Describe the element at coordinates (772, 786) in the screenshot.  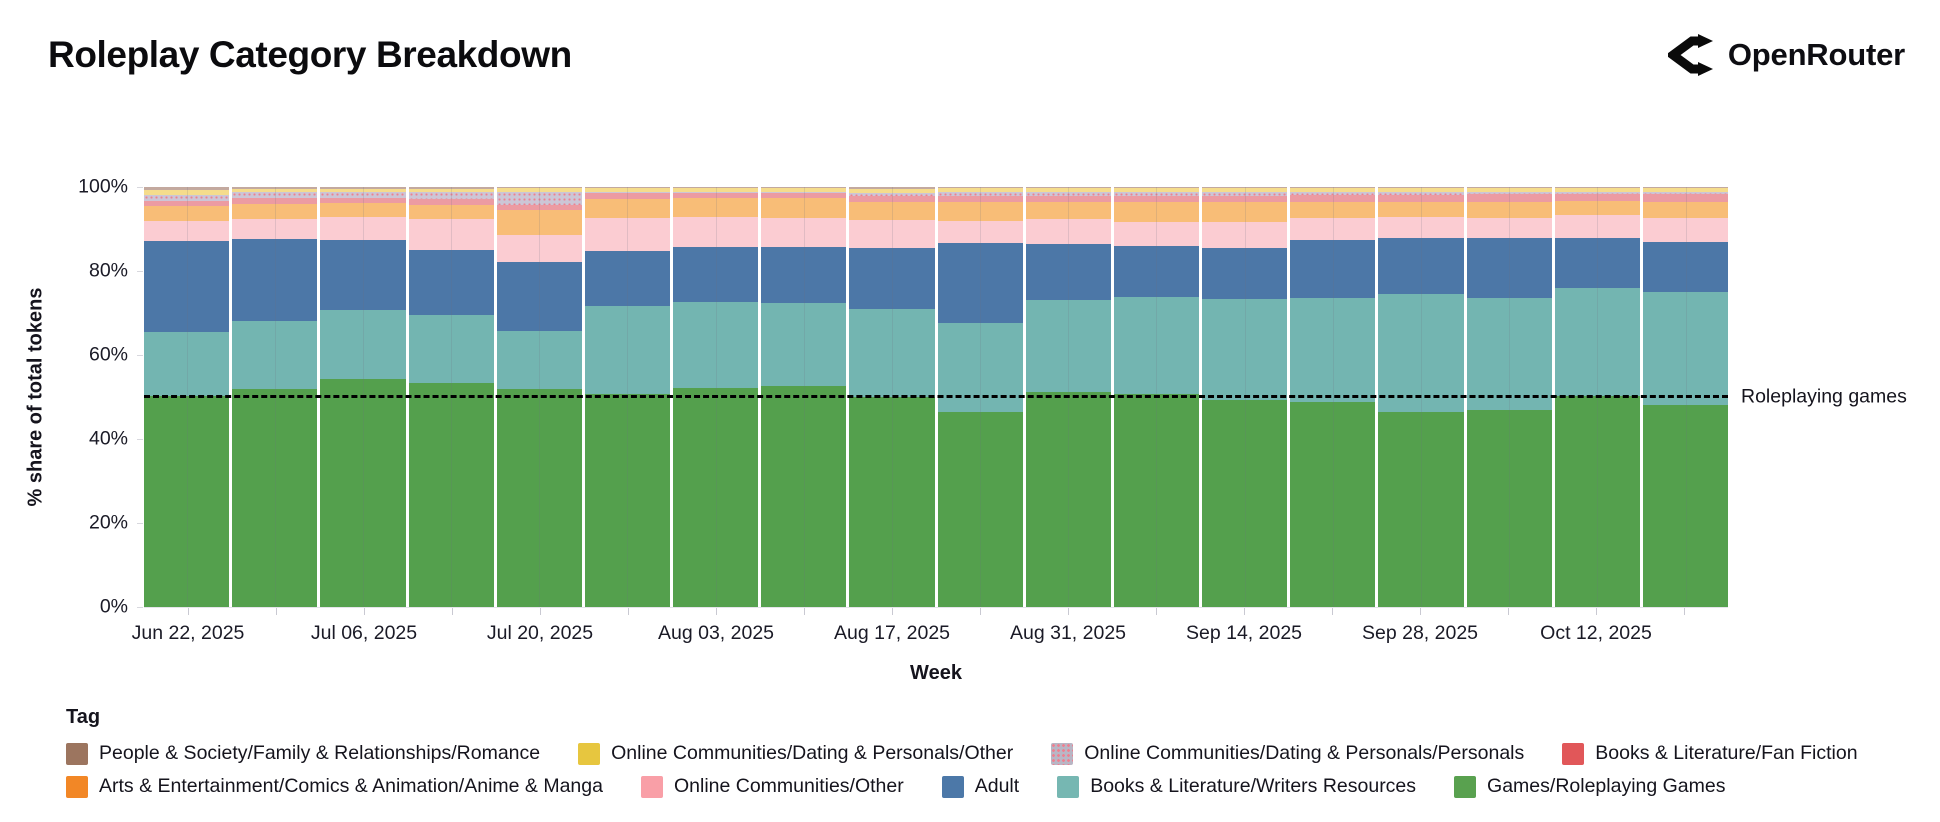
I see `legend-item-online-communities-other: Online Communities/Other` at that location.